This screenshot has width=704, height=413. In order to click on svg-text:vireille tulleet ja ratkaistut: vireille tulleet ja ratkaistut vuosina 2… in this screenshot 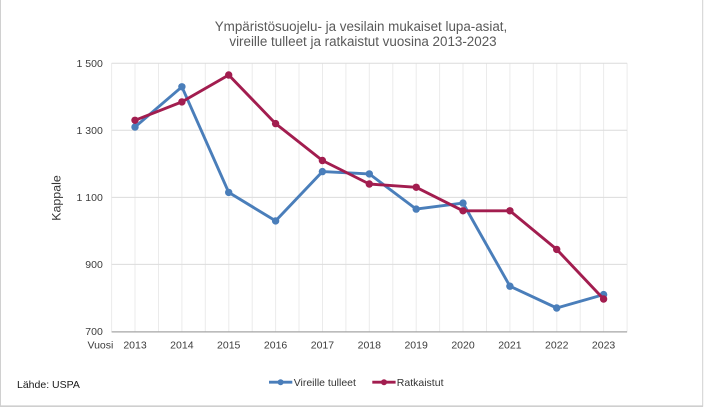, I will do `click(362, 41)`.